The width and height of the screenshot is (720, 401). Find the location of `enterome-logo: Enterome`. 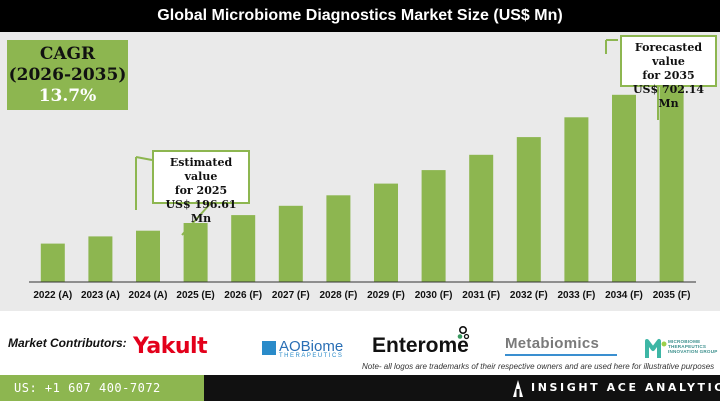

enterome-logo: Enterome is located at coordinates (421, 342).